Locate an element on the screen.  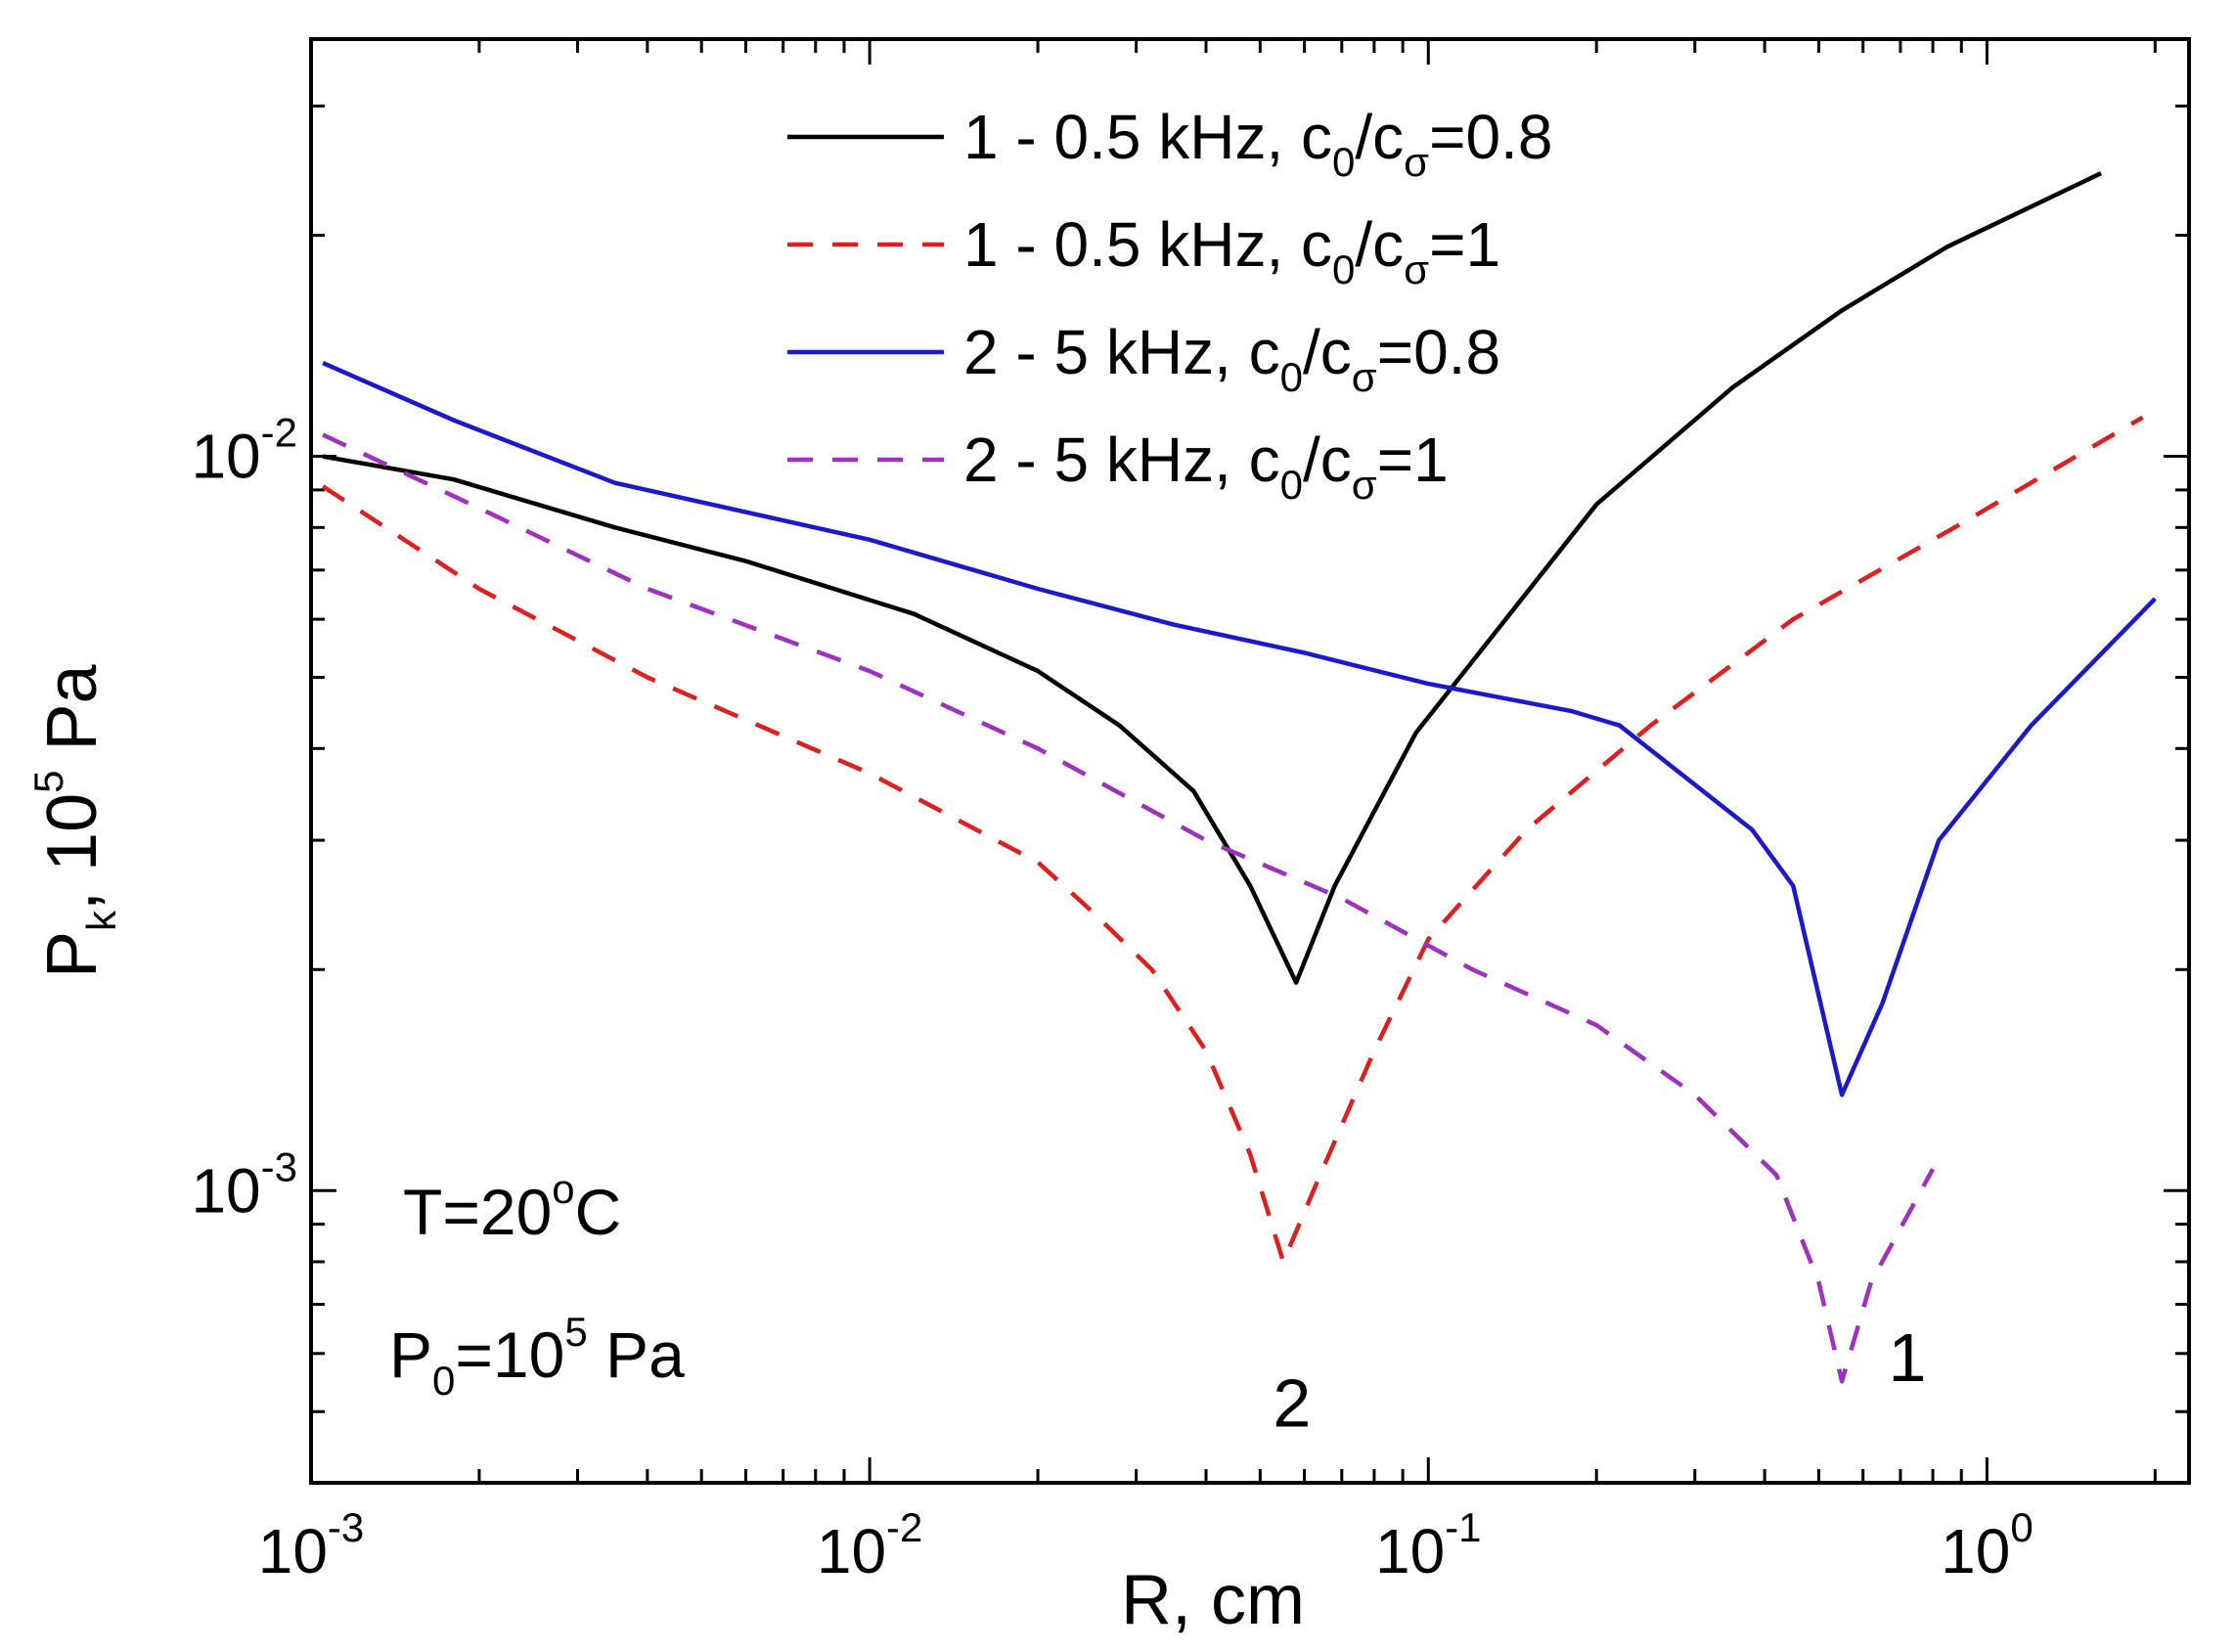
x-tick-label: 10⁻¹ is located at coordinates (1428, 1545).